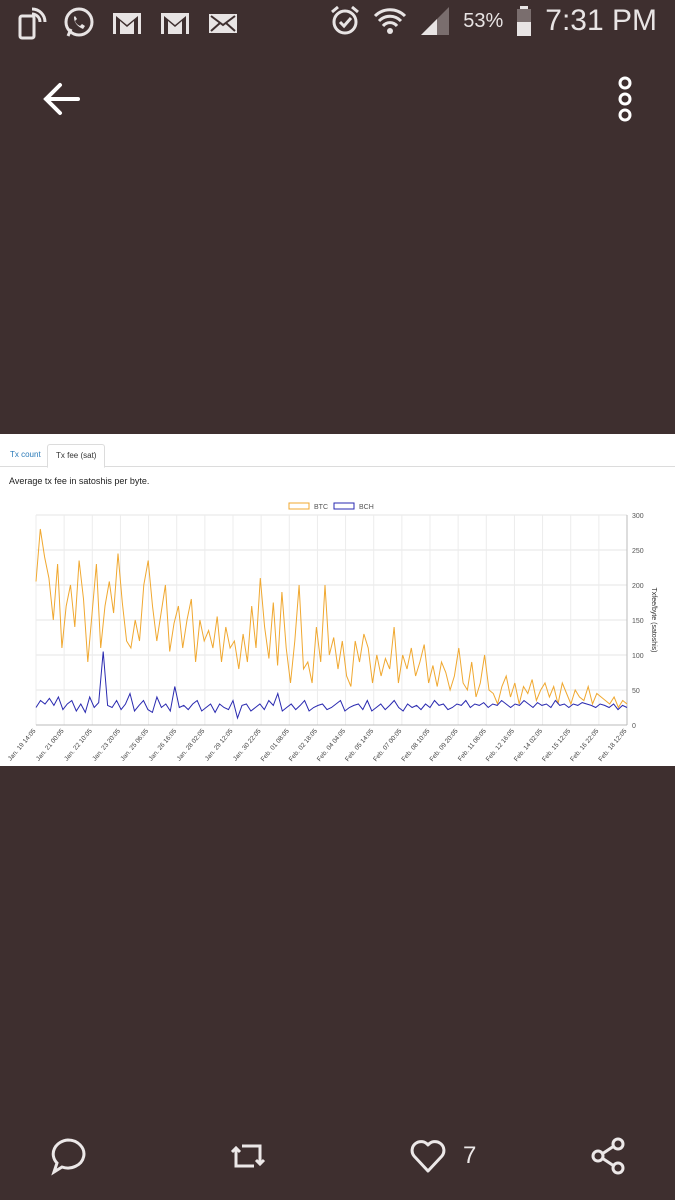  I want to click on chart-caption: Average tx fee in satoshis per byte., so click(79, 481).